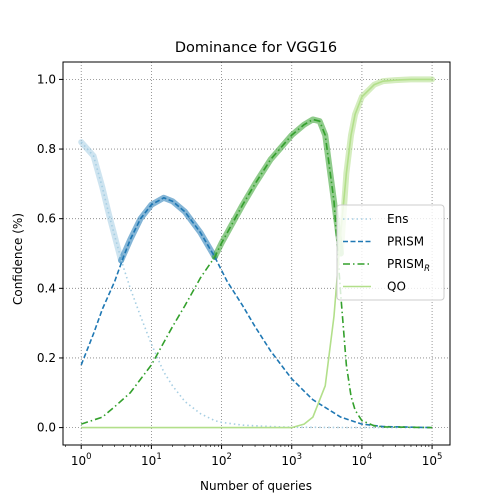 The width and height of the screenshot is (500, 500). Describe the element at coordinates (46, 79) in the screenshot. I see `y-tick-label: 1.0` at that location.